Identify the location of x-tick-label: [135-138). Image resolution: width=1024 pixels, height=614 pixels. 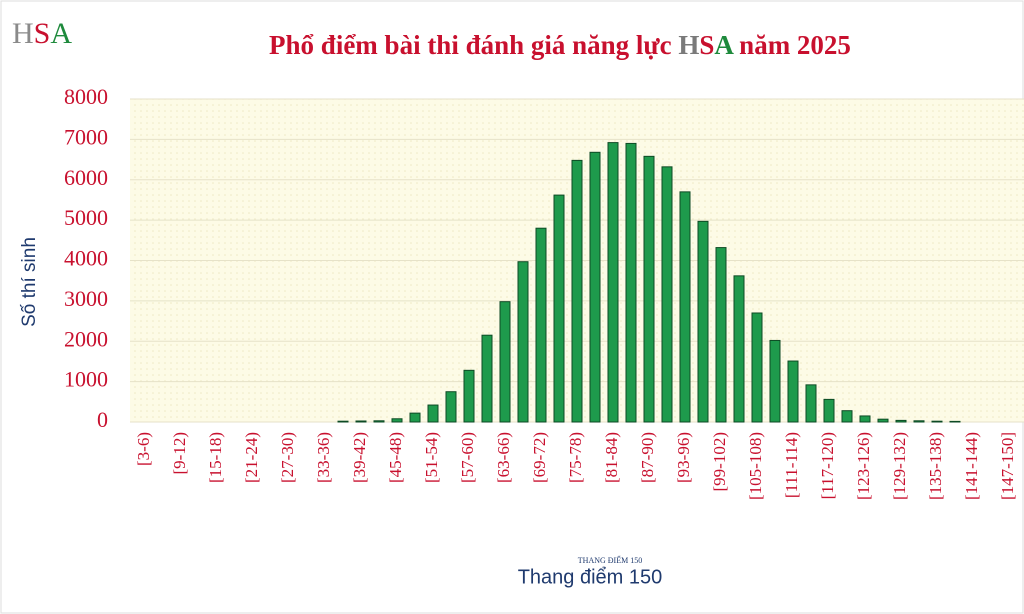
(935, 466).